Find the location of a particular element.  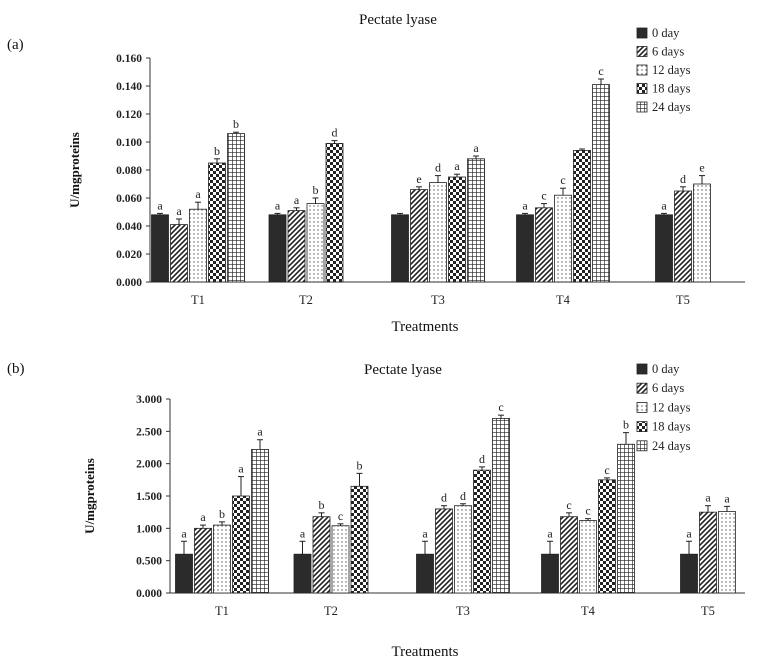

x-tick-label: T4 is located at coordinates (588, 611).